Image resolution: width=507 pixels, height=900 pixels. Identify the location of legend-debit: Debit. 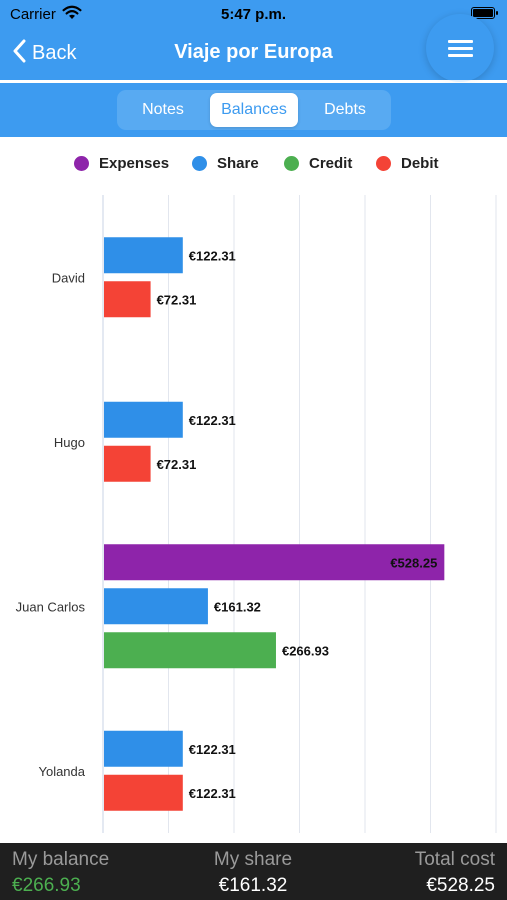
(407, 163).